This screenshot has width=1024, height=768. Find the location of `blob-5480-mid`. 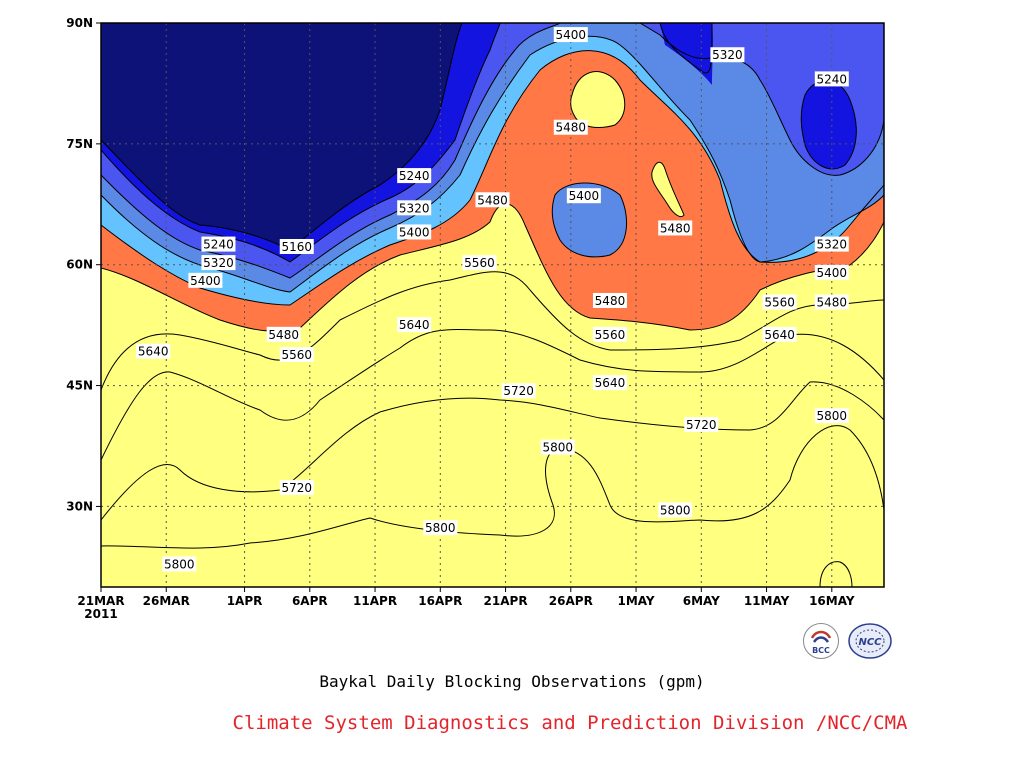

blob-5480-mid is located at coordinates (667, 189).